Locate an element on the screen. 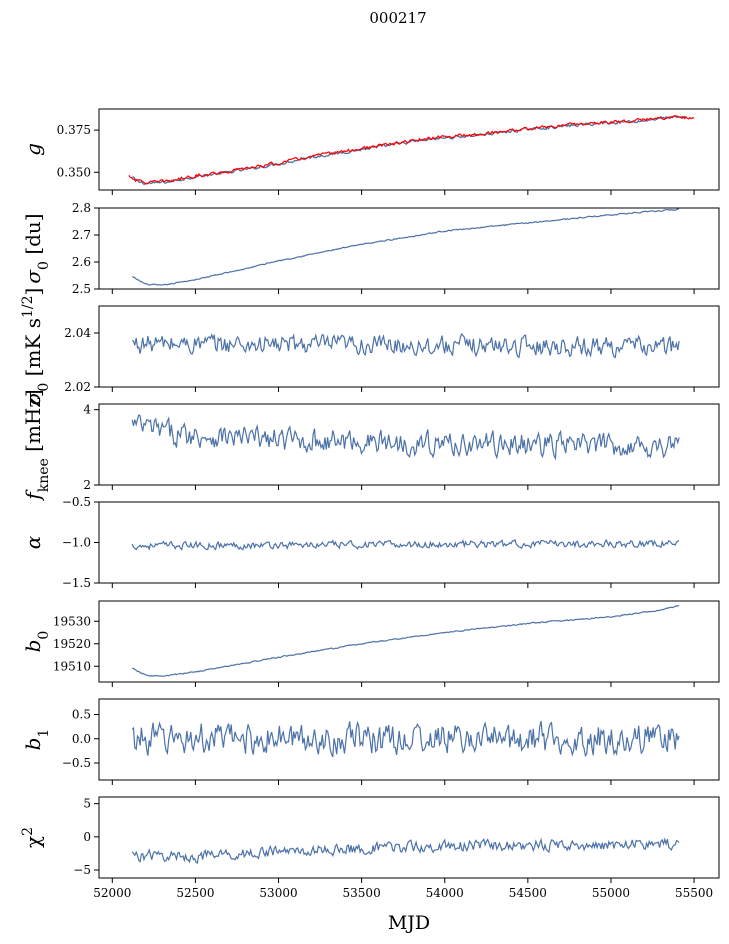 This screenshot has height=944, width=729. x-tick-label: 53500 is located at coordinates (362, 893).